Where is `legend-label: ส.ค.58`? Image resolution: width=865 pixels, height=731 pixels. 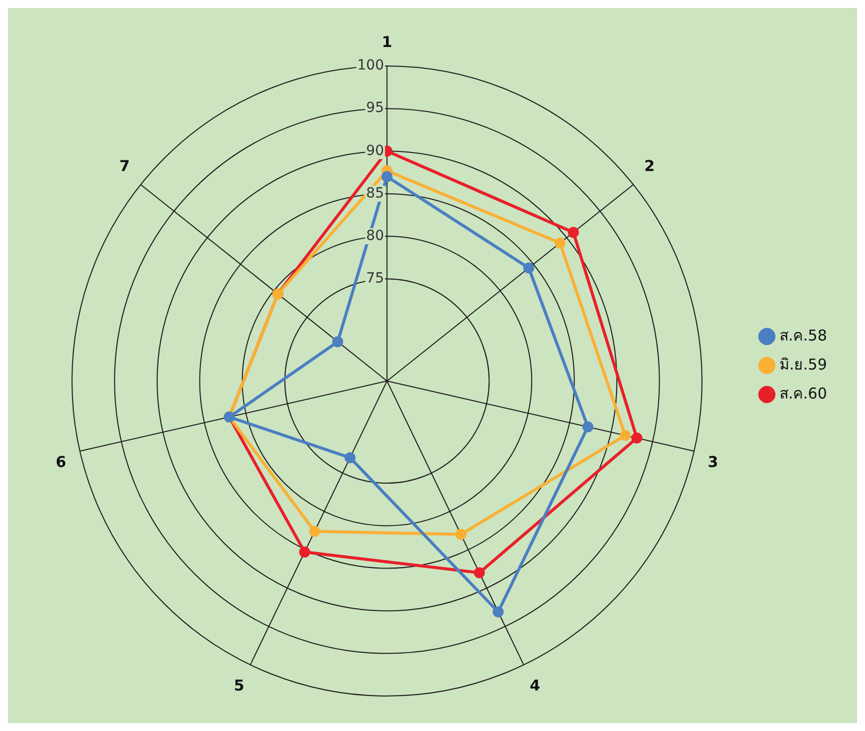
legend-label: ส.ค.58 is located at coordinates (803, 335).